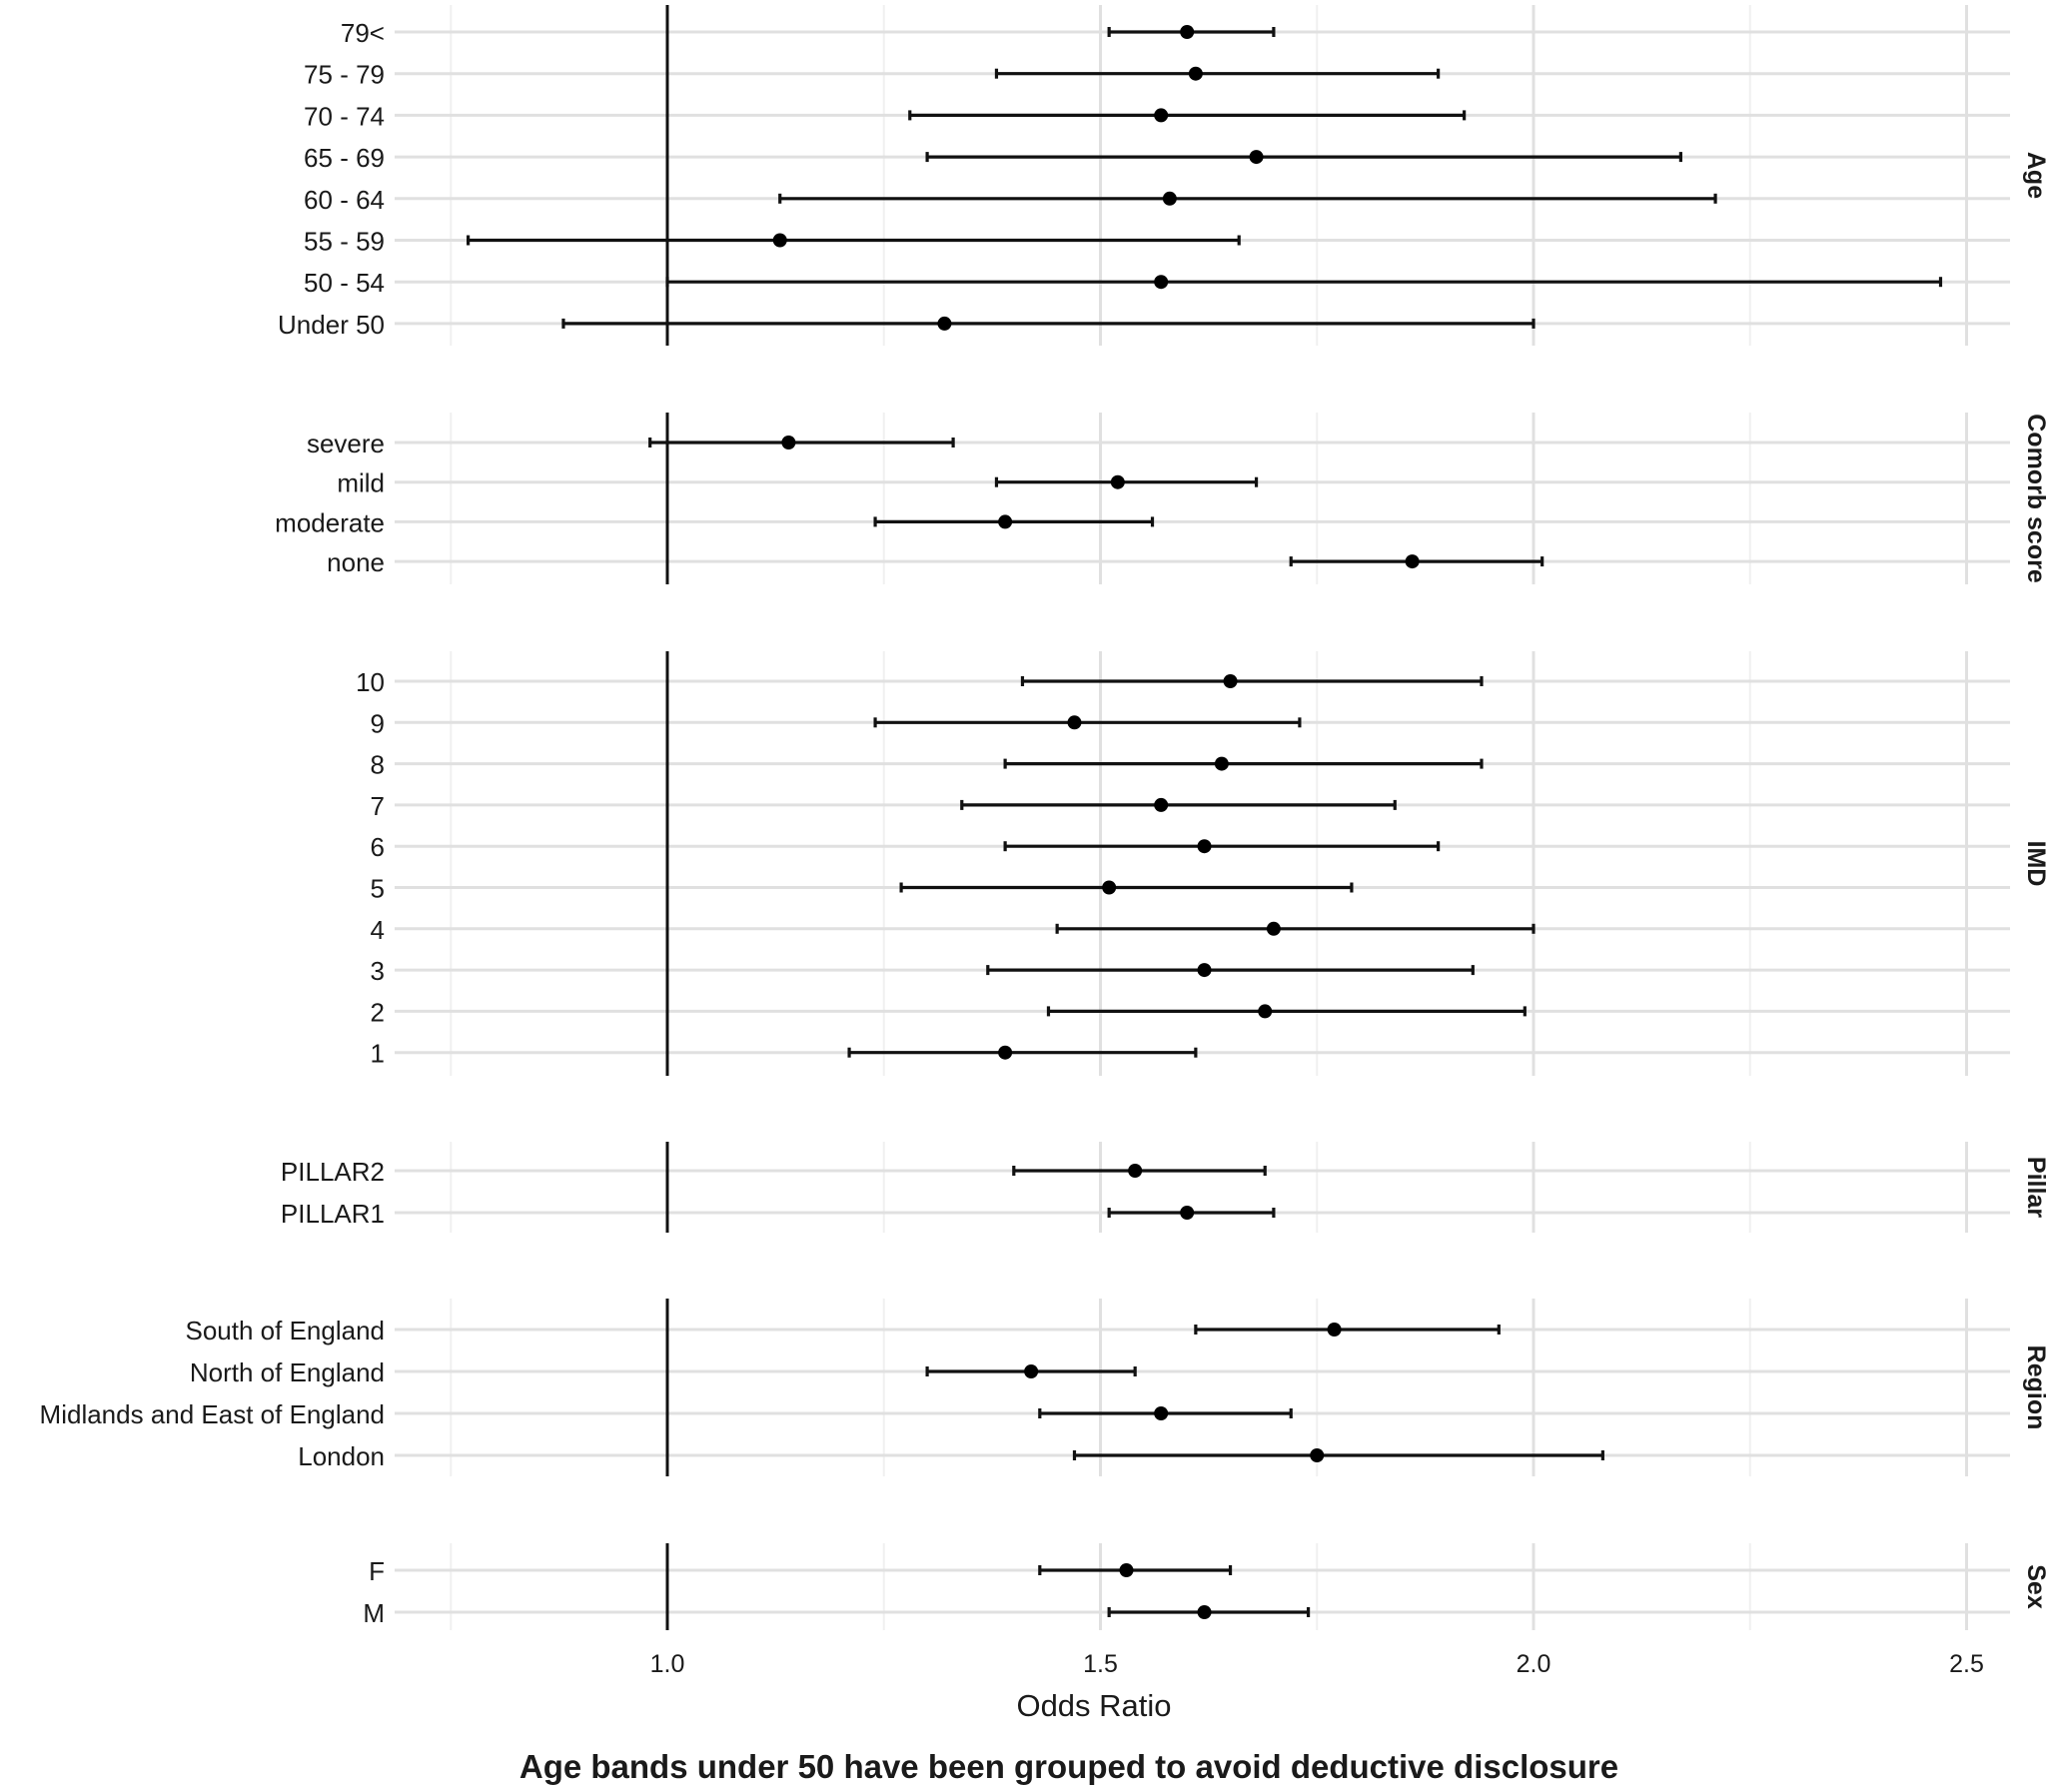 The height and width of the screenshot is (1792, 2048). I want to click on facet-label: Age, so click(2035, 175).